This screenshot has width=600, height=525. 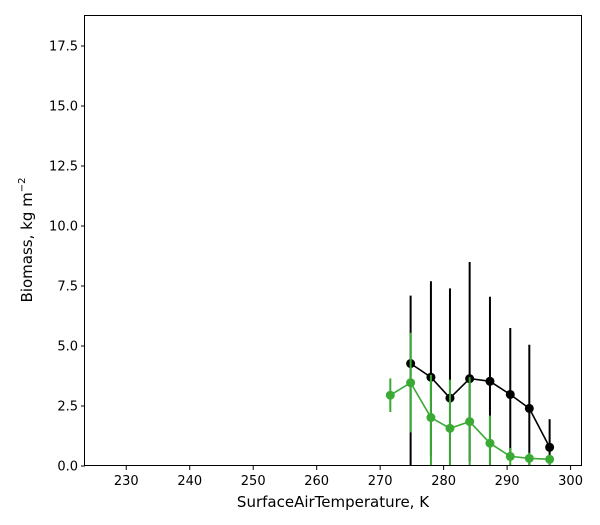 I want to click on y-tick-label: 12.5, so click(x=63, y=167).